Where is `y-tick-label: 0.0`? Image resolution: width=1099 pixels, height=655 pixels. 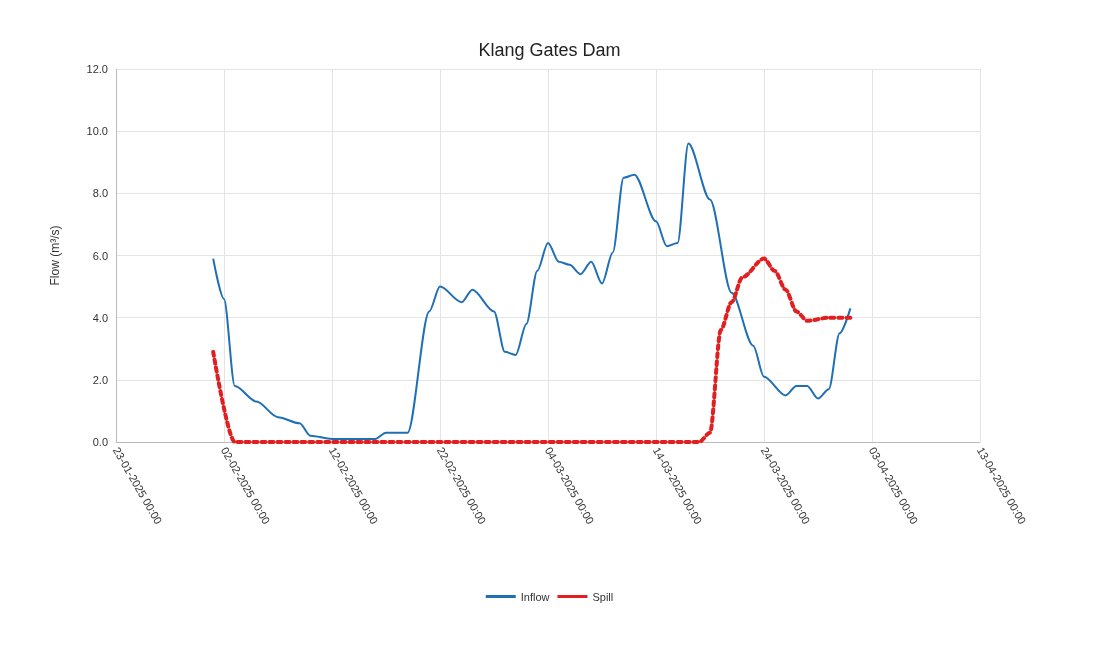 y-tick-label: 0.0 is located at coordinates (100, 442).